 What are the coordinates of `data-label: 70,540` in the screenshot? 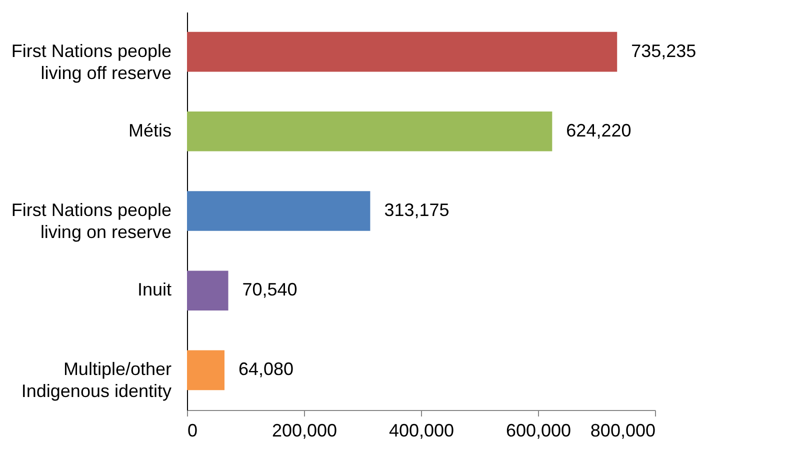 It's located at (270, 290).